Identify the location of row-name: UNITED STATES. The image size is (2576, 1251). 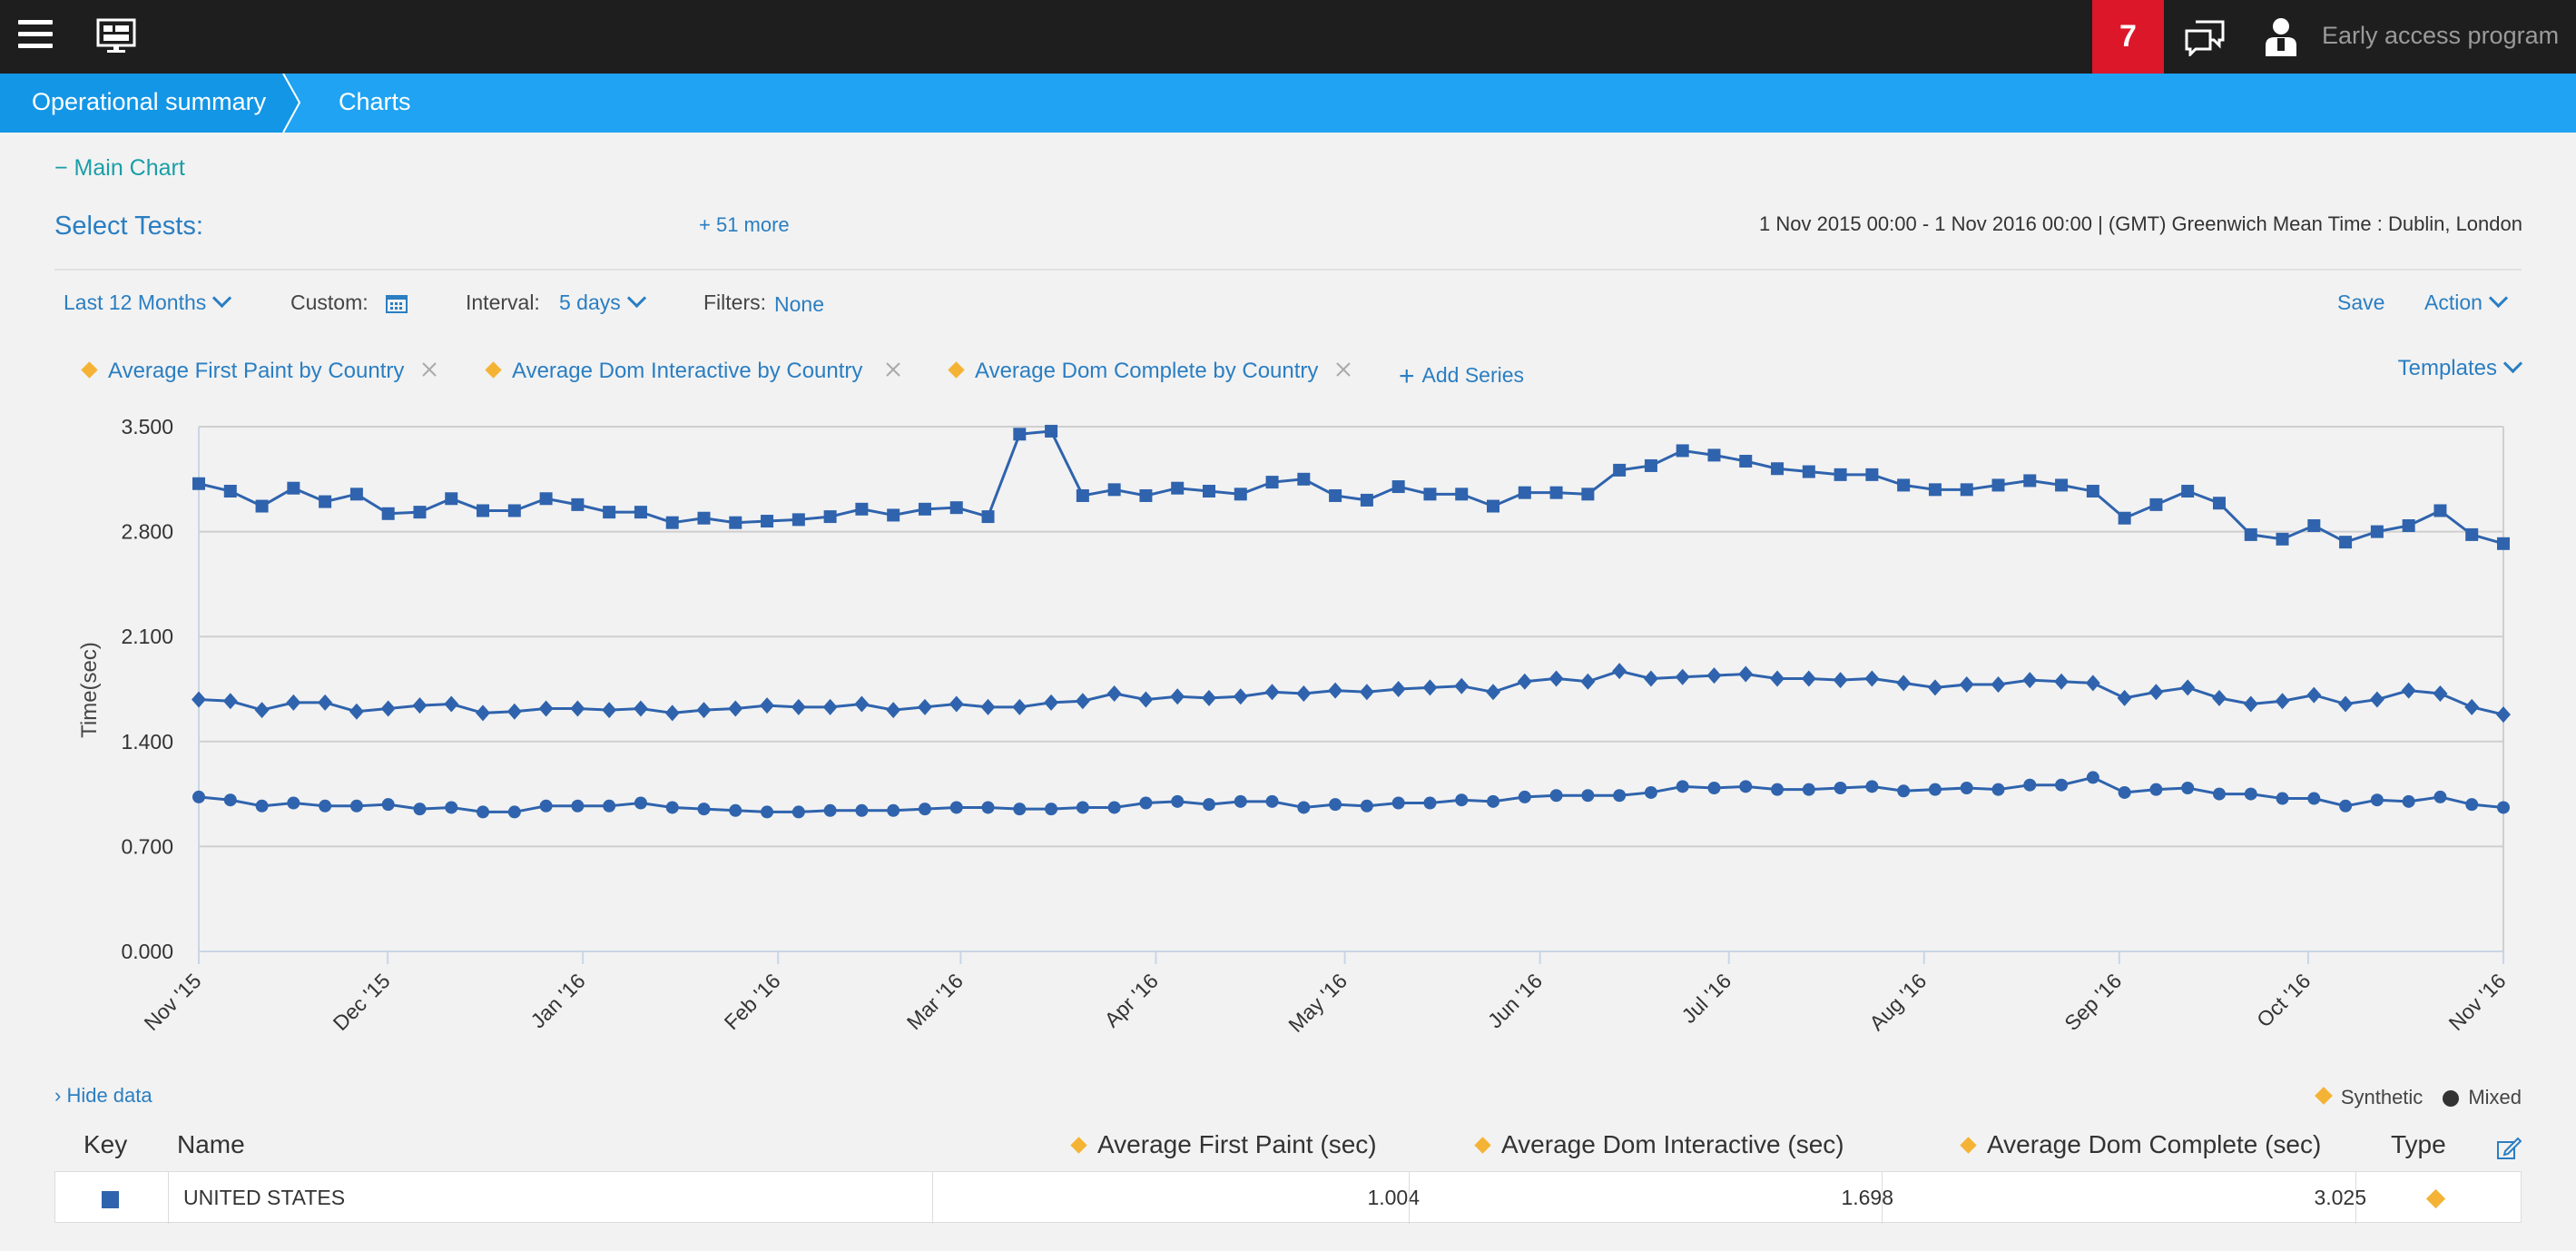
(264, 1198).